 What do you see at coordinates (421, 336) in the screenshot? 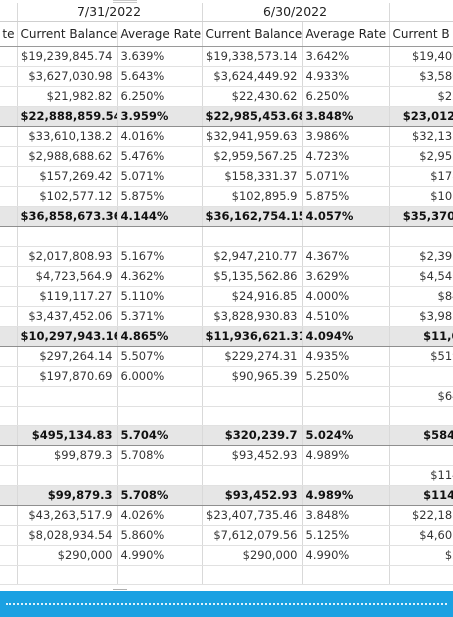
I see `current-balance-next-cell: $11,0` at bounding box center [421, 336].